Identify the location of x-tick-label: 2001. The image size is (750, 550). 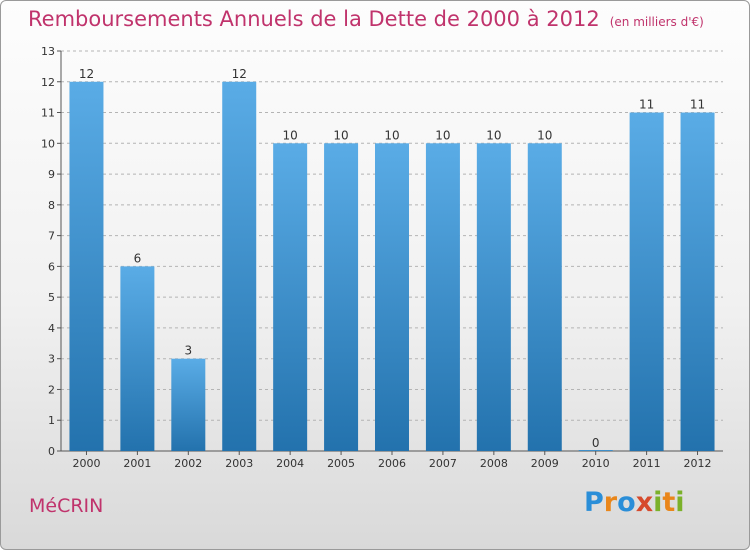
(137, 463).